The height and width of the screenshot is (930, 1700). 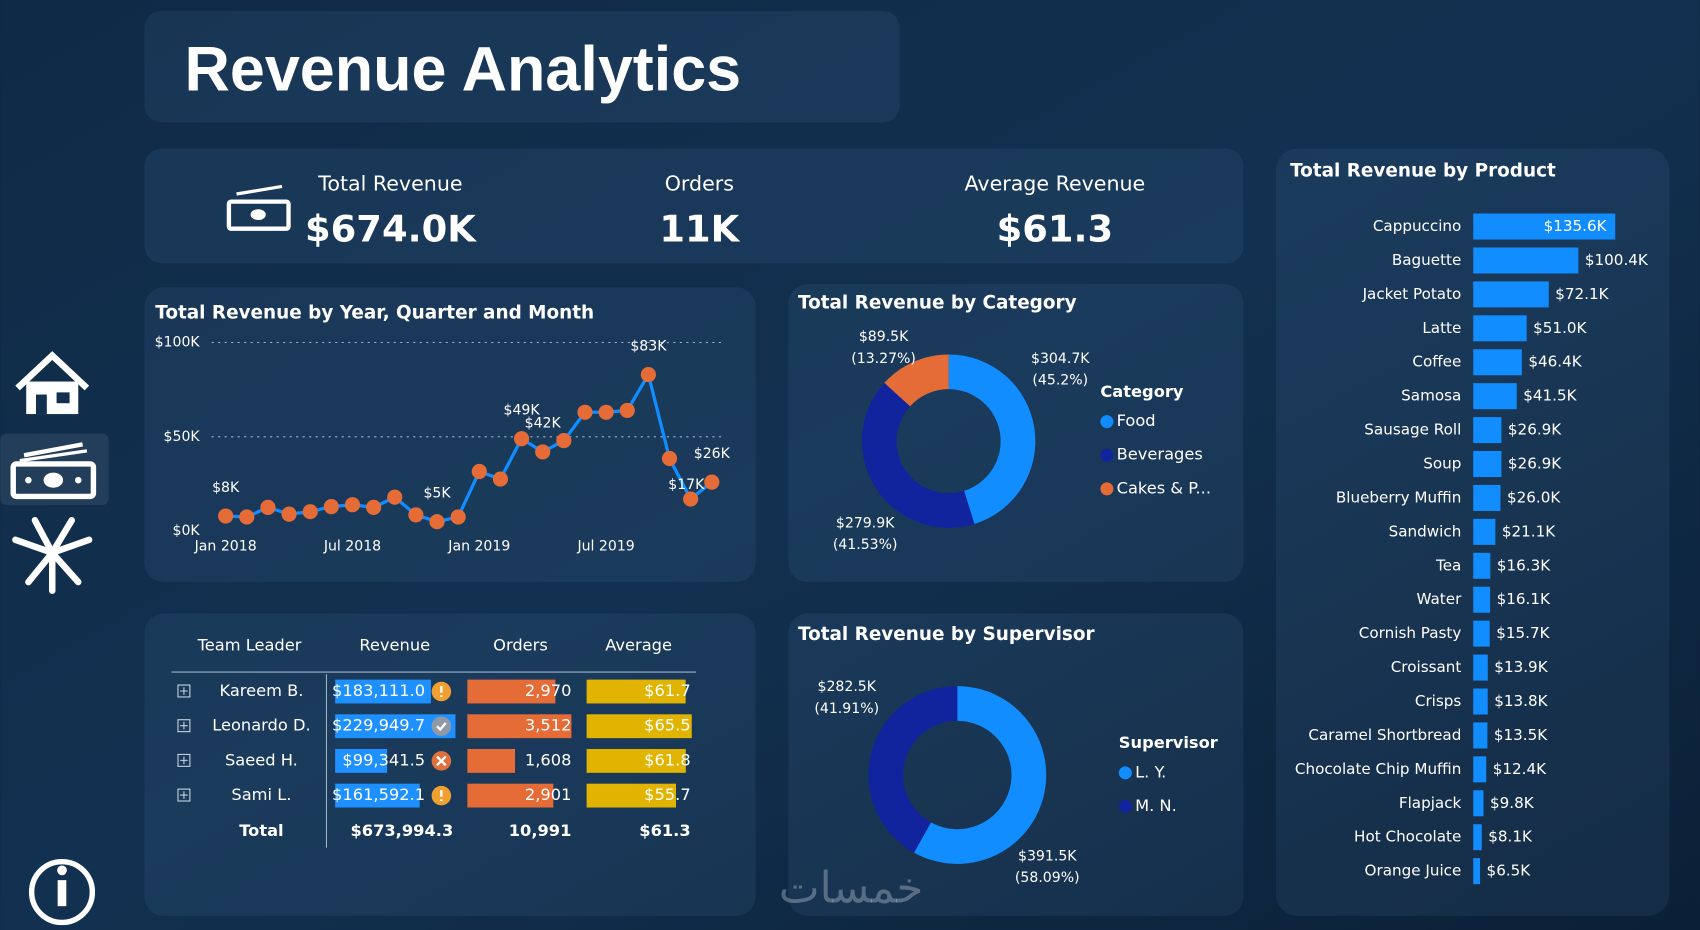 What do you see at coordinates (522, 66) in the screenshot?
I see `title-panel` at bounding box center [522, 66].